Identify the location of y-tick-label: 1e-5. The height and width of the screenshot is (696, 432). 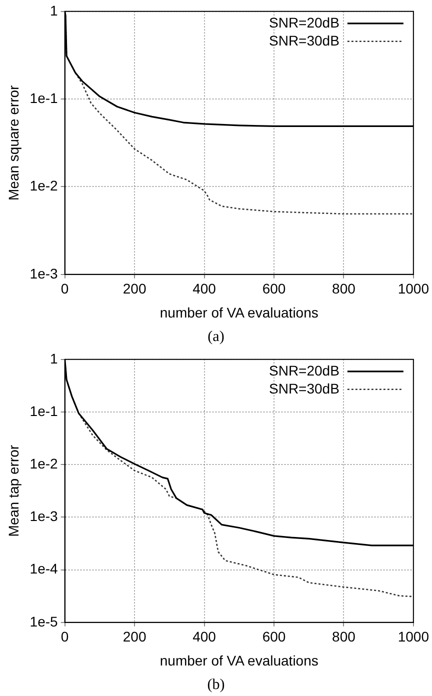
(44, 621).